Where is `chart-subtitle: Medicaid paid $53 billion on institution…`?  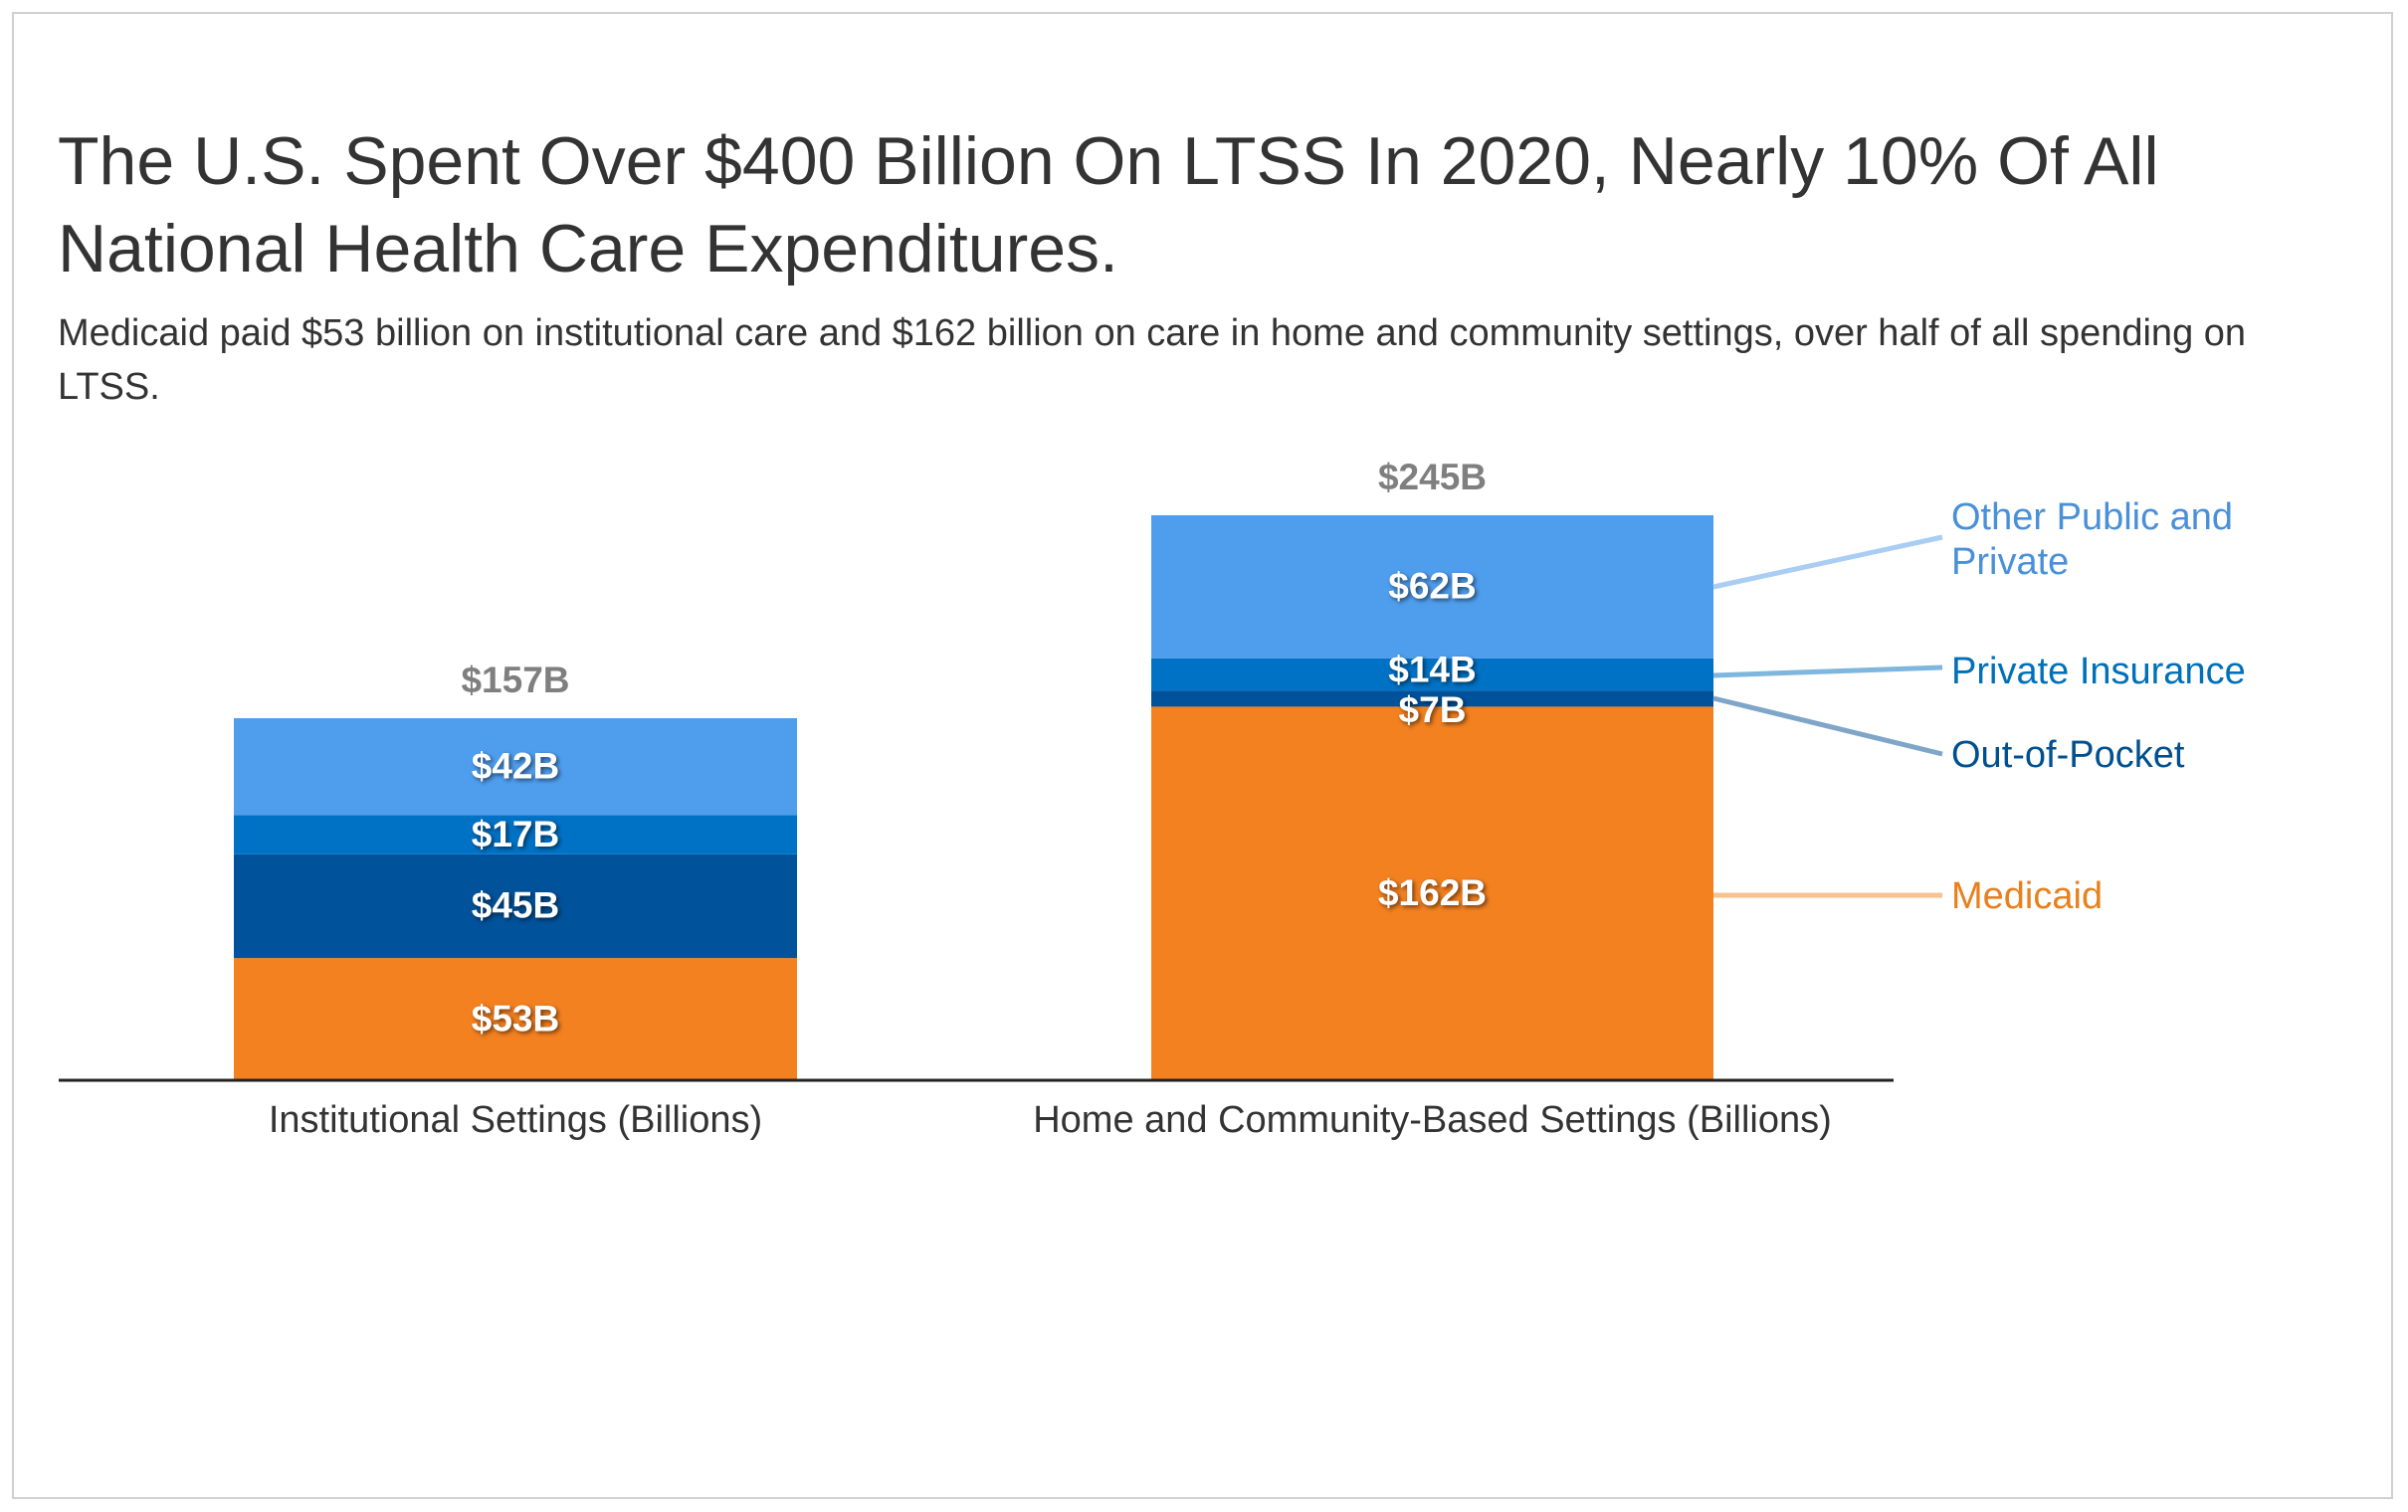
chart-subtitle: Medicaid paid $53 billion on institution… is located at coordinates (1152, 360).